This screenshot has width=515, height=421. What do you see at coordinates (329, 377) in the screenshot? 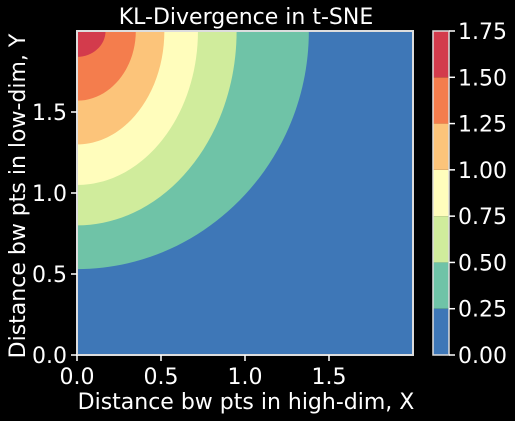
I see `x-tick-label: 1.5` at bounding box center [329, 377].